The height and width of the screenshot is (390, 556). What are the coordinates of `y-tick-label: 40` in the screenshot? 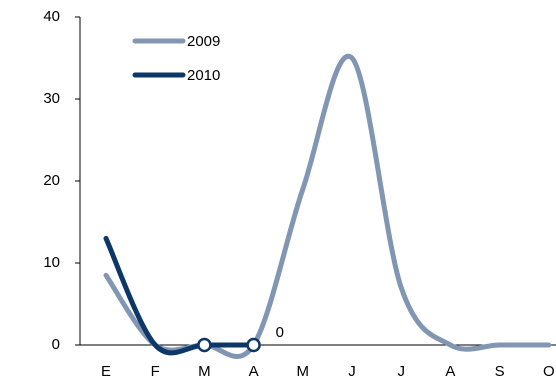 It's located at (51, 16).